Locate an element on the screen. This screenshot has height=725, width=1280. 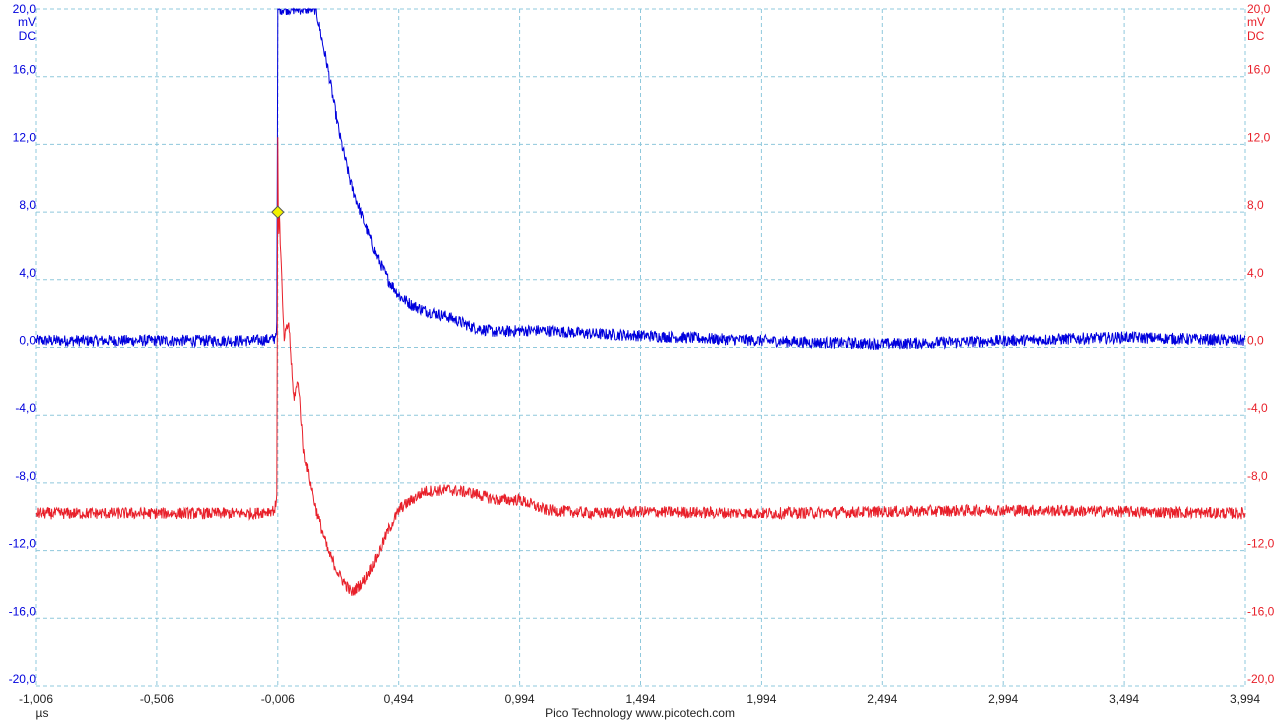
x-tick-label: 1,994 is located at coordinates (761, 699).